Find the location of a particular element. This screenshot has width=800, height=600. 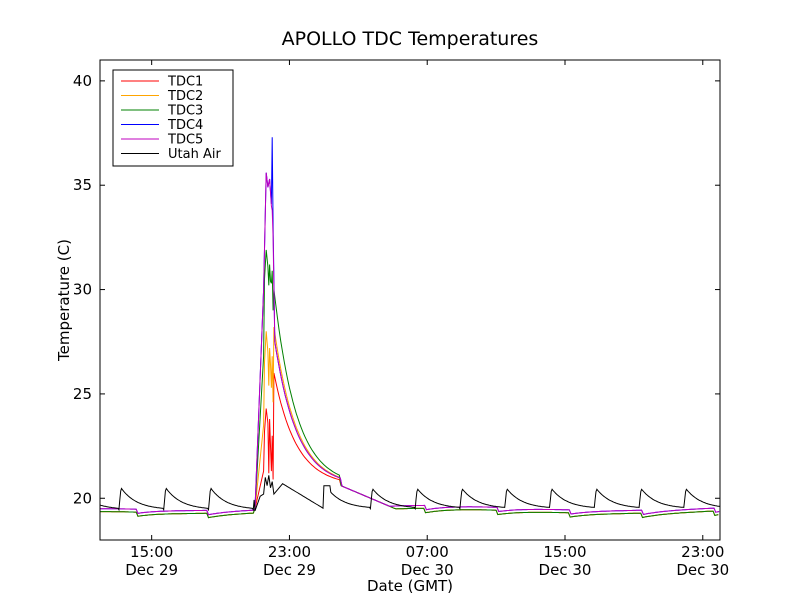

y-axis-label: Temperature (C) is located at coordinates (64, 300).